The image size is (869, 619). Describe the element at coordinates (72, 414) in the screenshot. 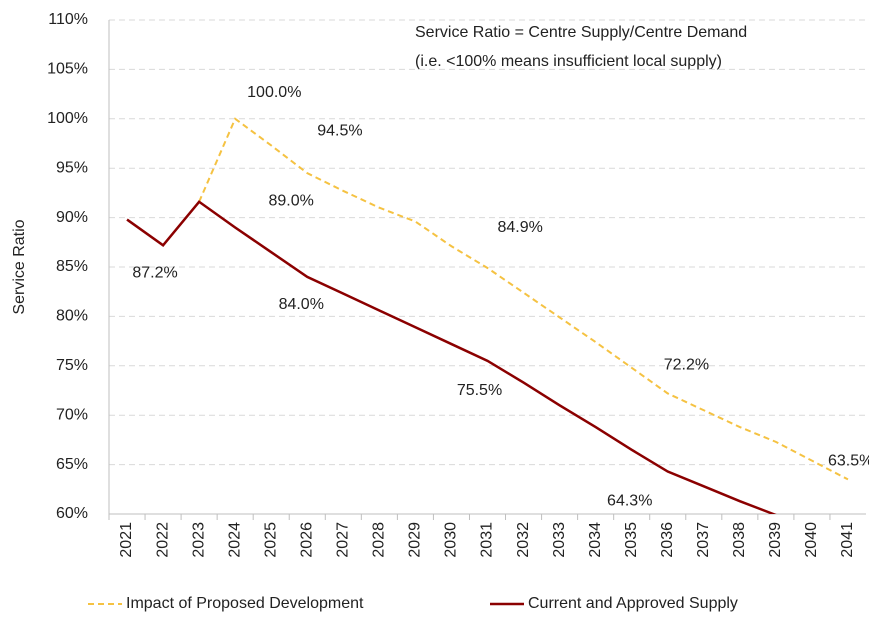

I see `y-tick-label: 70%` at that location.